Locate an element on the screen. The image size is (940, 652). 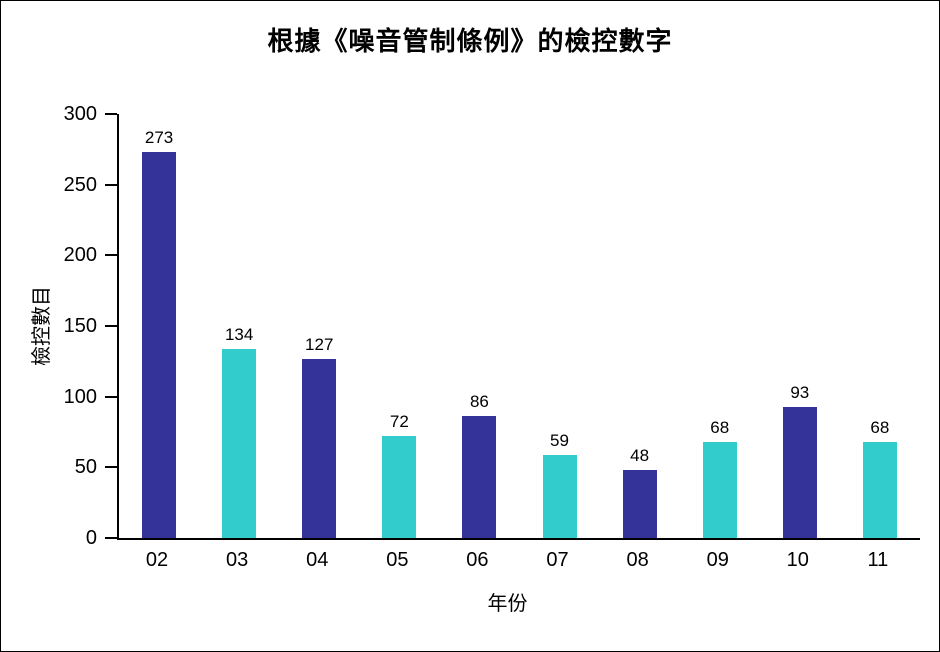
x-tick-label-11: 11 is located at coordinates (878, 560).